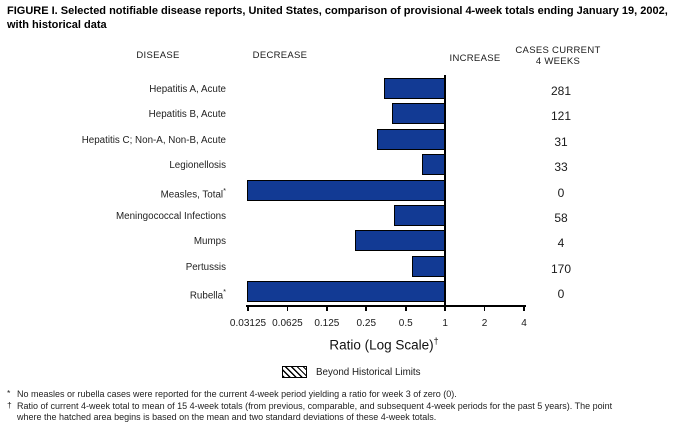 This screenshot has height=435, width=689. What do you see at coordinates (561, 167) in the screenshot?
I see `cases-value: 33` at bounding box center [561, 167].